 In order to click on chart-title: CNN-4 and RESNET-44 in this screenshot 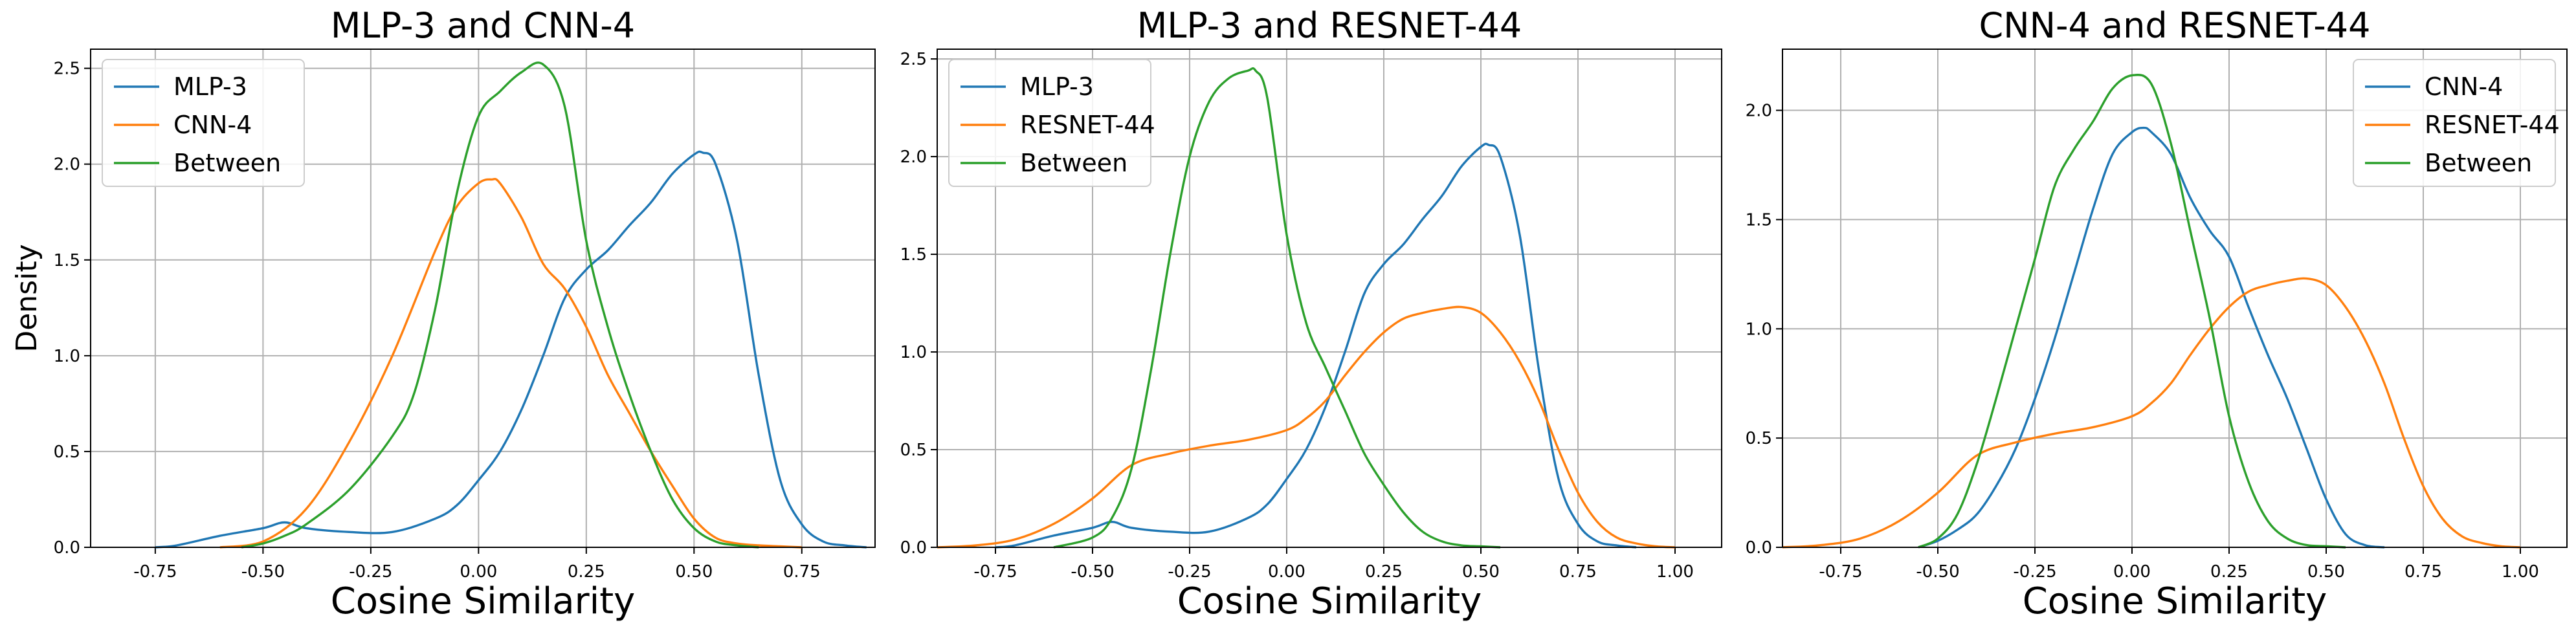, I will do `click(2175, 25)`.